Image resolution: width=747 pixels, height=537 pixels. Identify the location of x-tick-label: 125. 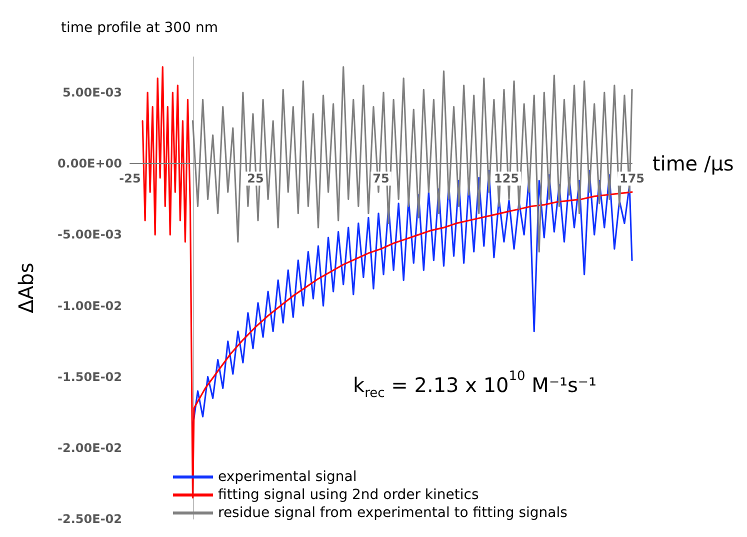
(507, 179).